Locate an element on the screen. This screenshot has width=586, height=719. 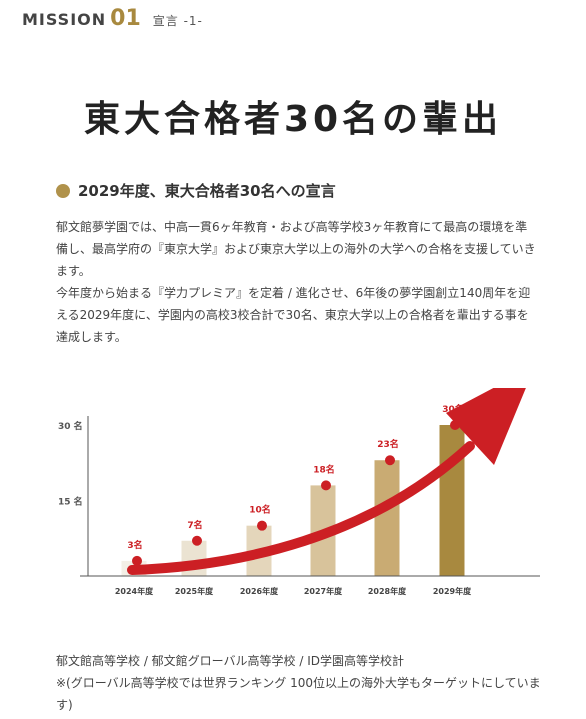
footnote-line: 郁文館高等学校 / 郁文館グローバル高等学校 / ID学園高等学校計 is located at coordinates (230, 661).